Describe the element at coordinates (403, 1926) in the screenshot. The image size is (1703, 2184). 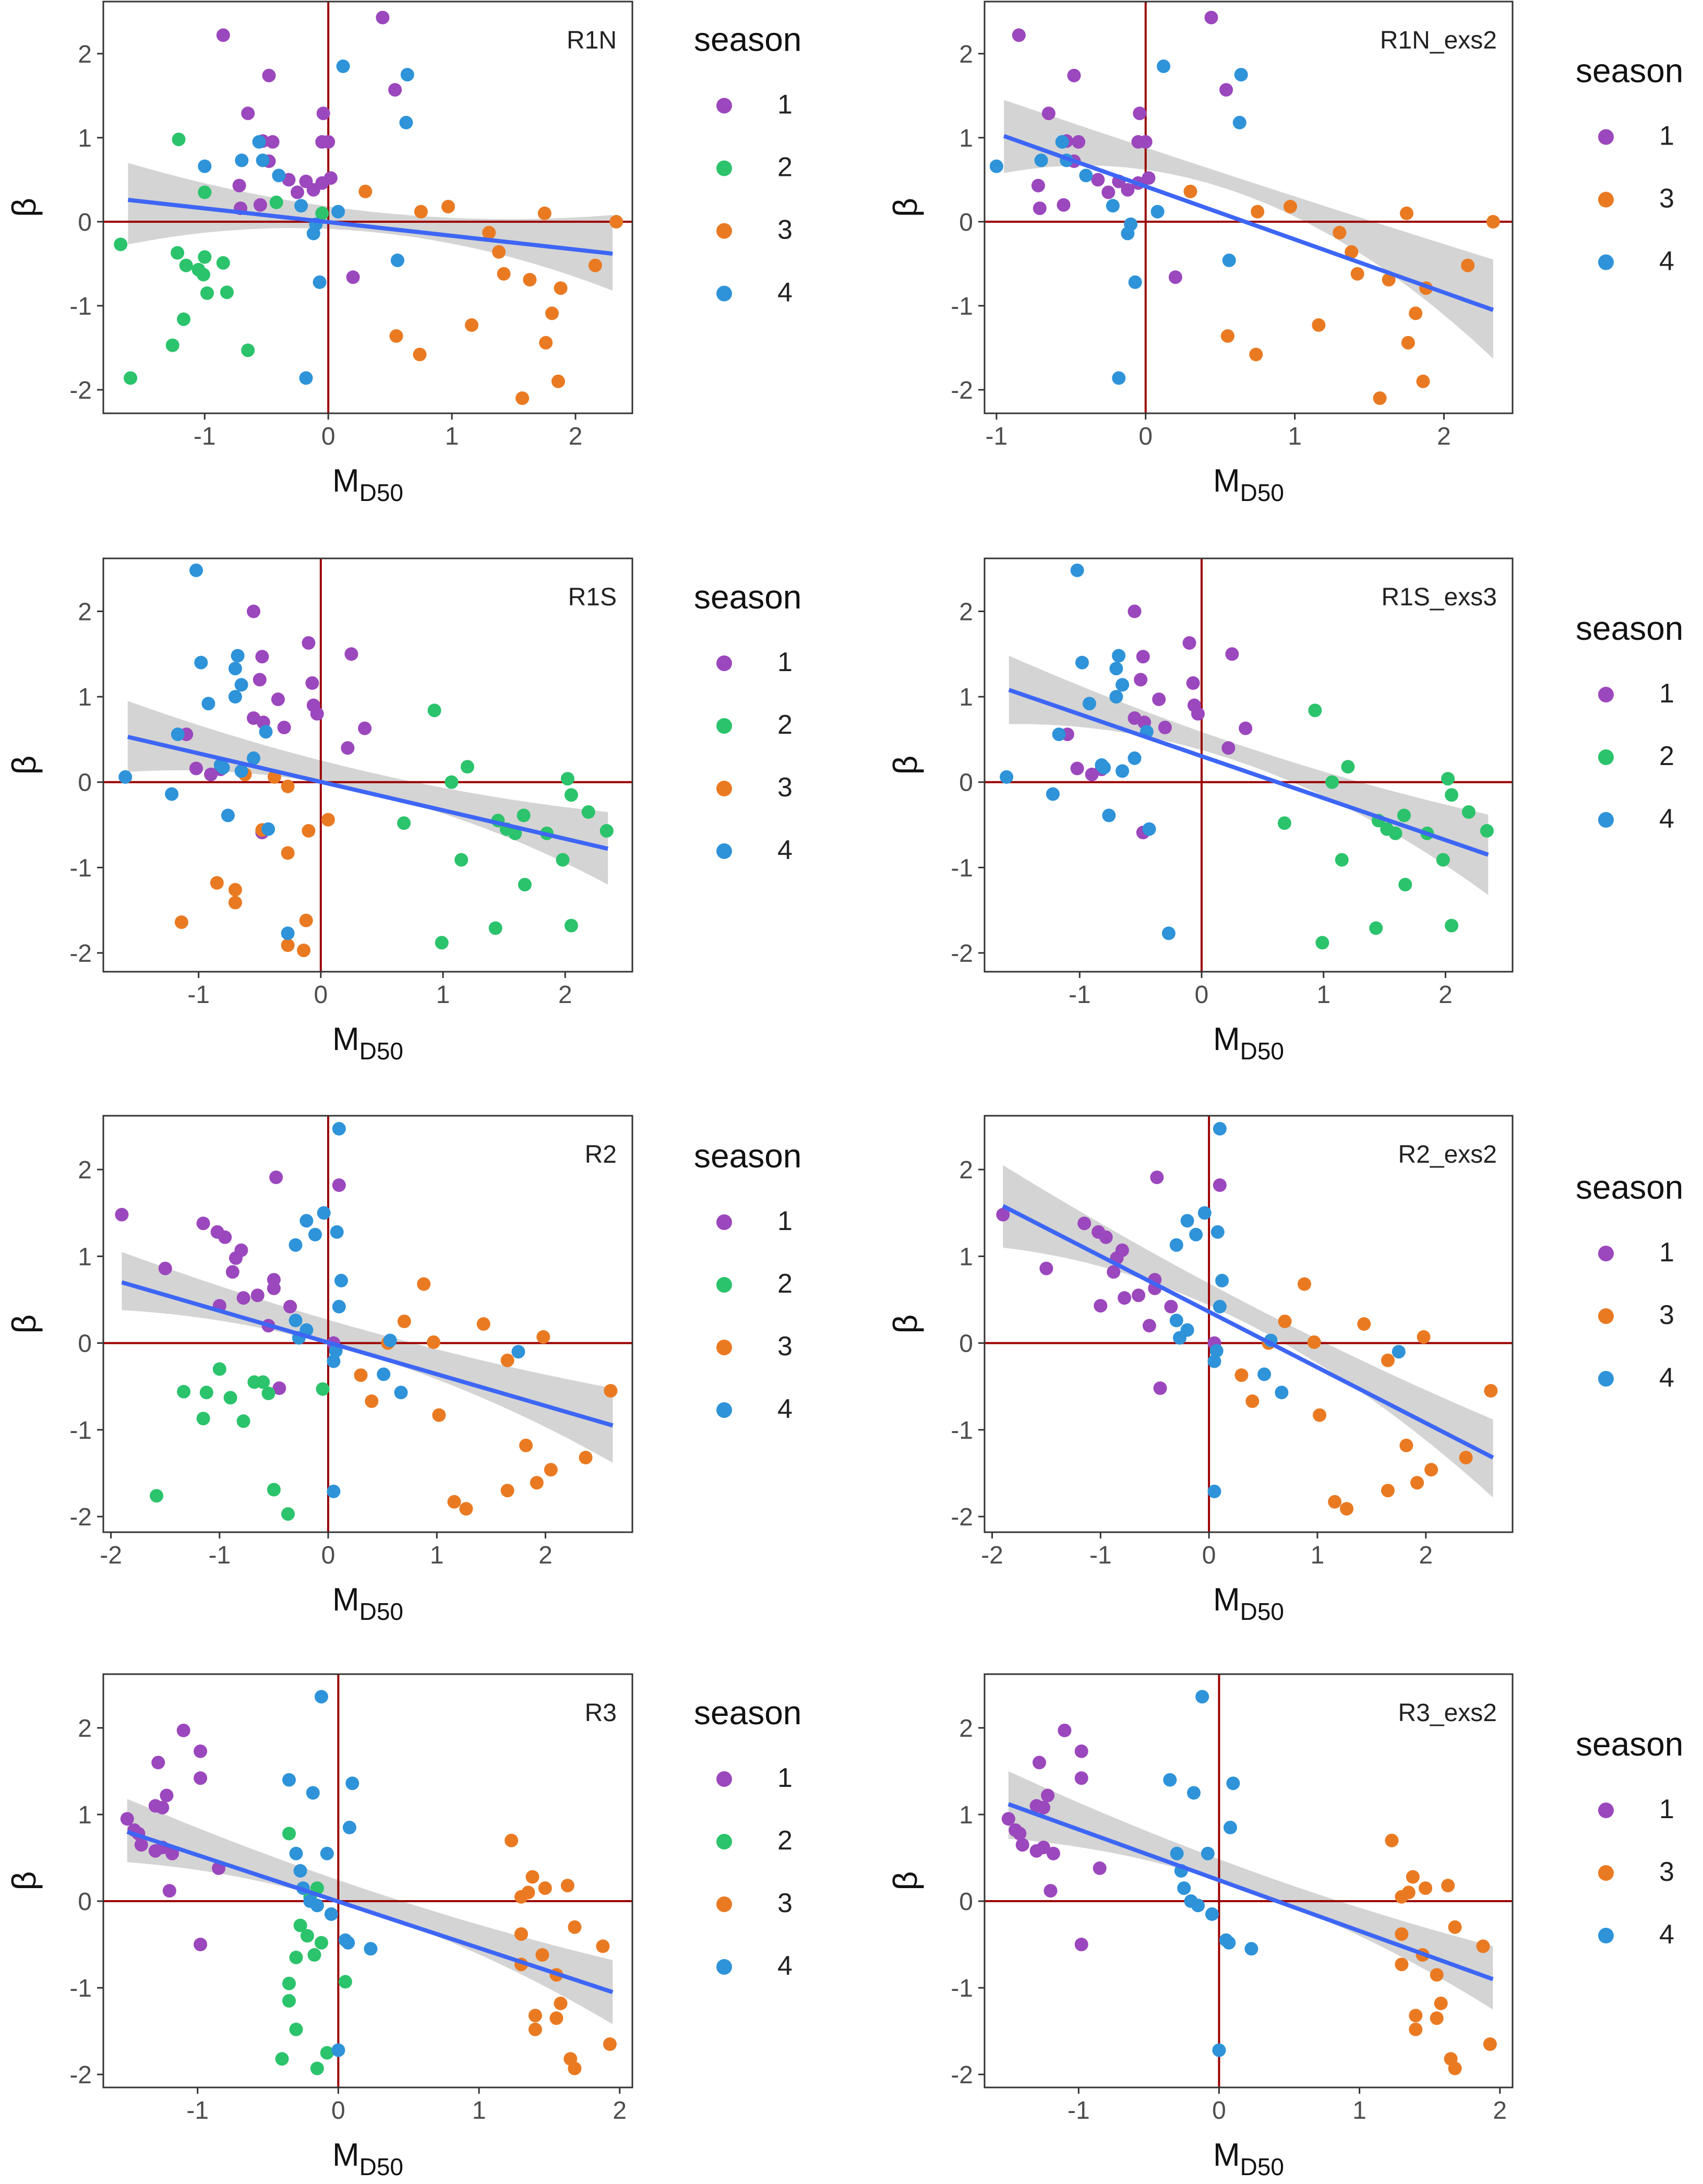
I see `panel-r3: -1 0 1 2 -2 -1 0 1 2 R3 MD50 β season 1 2 3 4` at that location.